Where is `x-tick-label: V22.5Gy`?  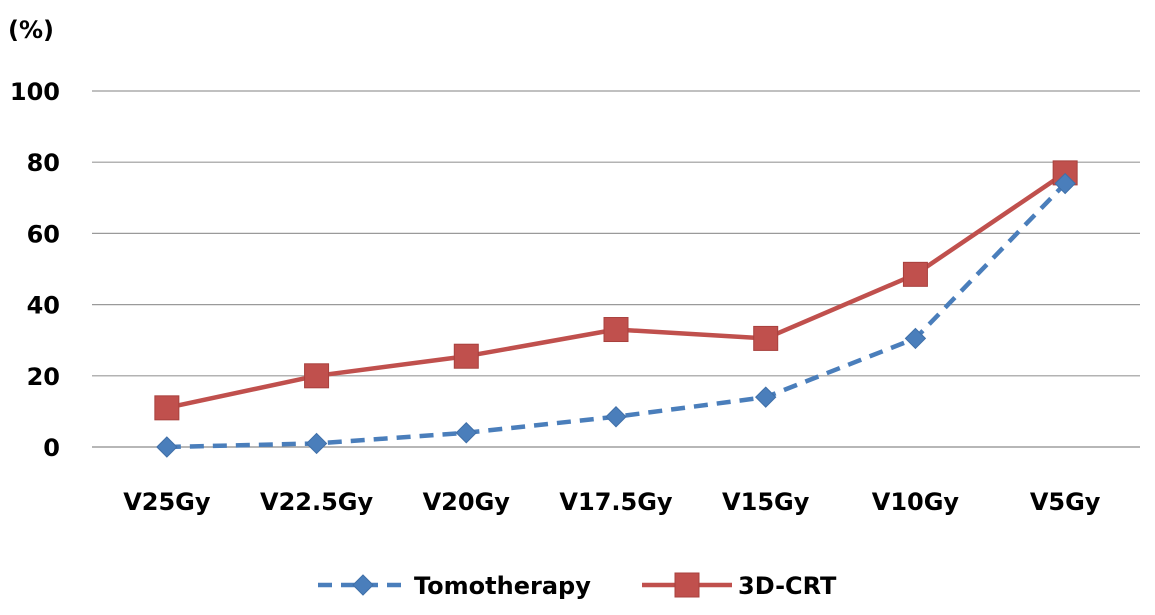 x-tick-label: V22.5Gy is located at coordinates (316, 502).